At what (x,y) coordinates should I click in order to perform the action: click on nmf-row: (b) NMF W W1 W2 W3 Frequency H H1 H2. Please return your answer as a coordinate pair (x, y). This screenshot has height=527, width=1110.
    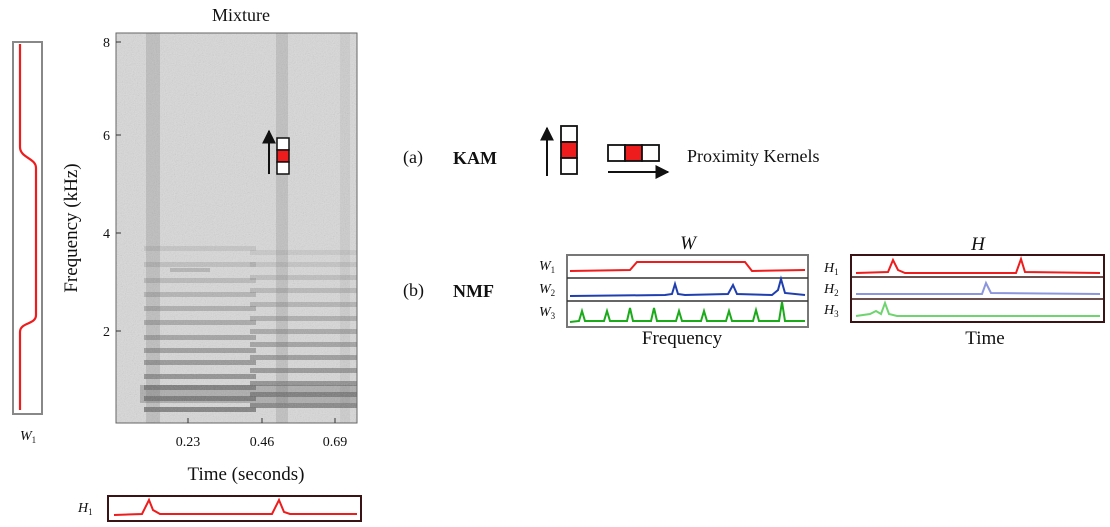
    Looking at the image, I should click on (754, 291).